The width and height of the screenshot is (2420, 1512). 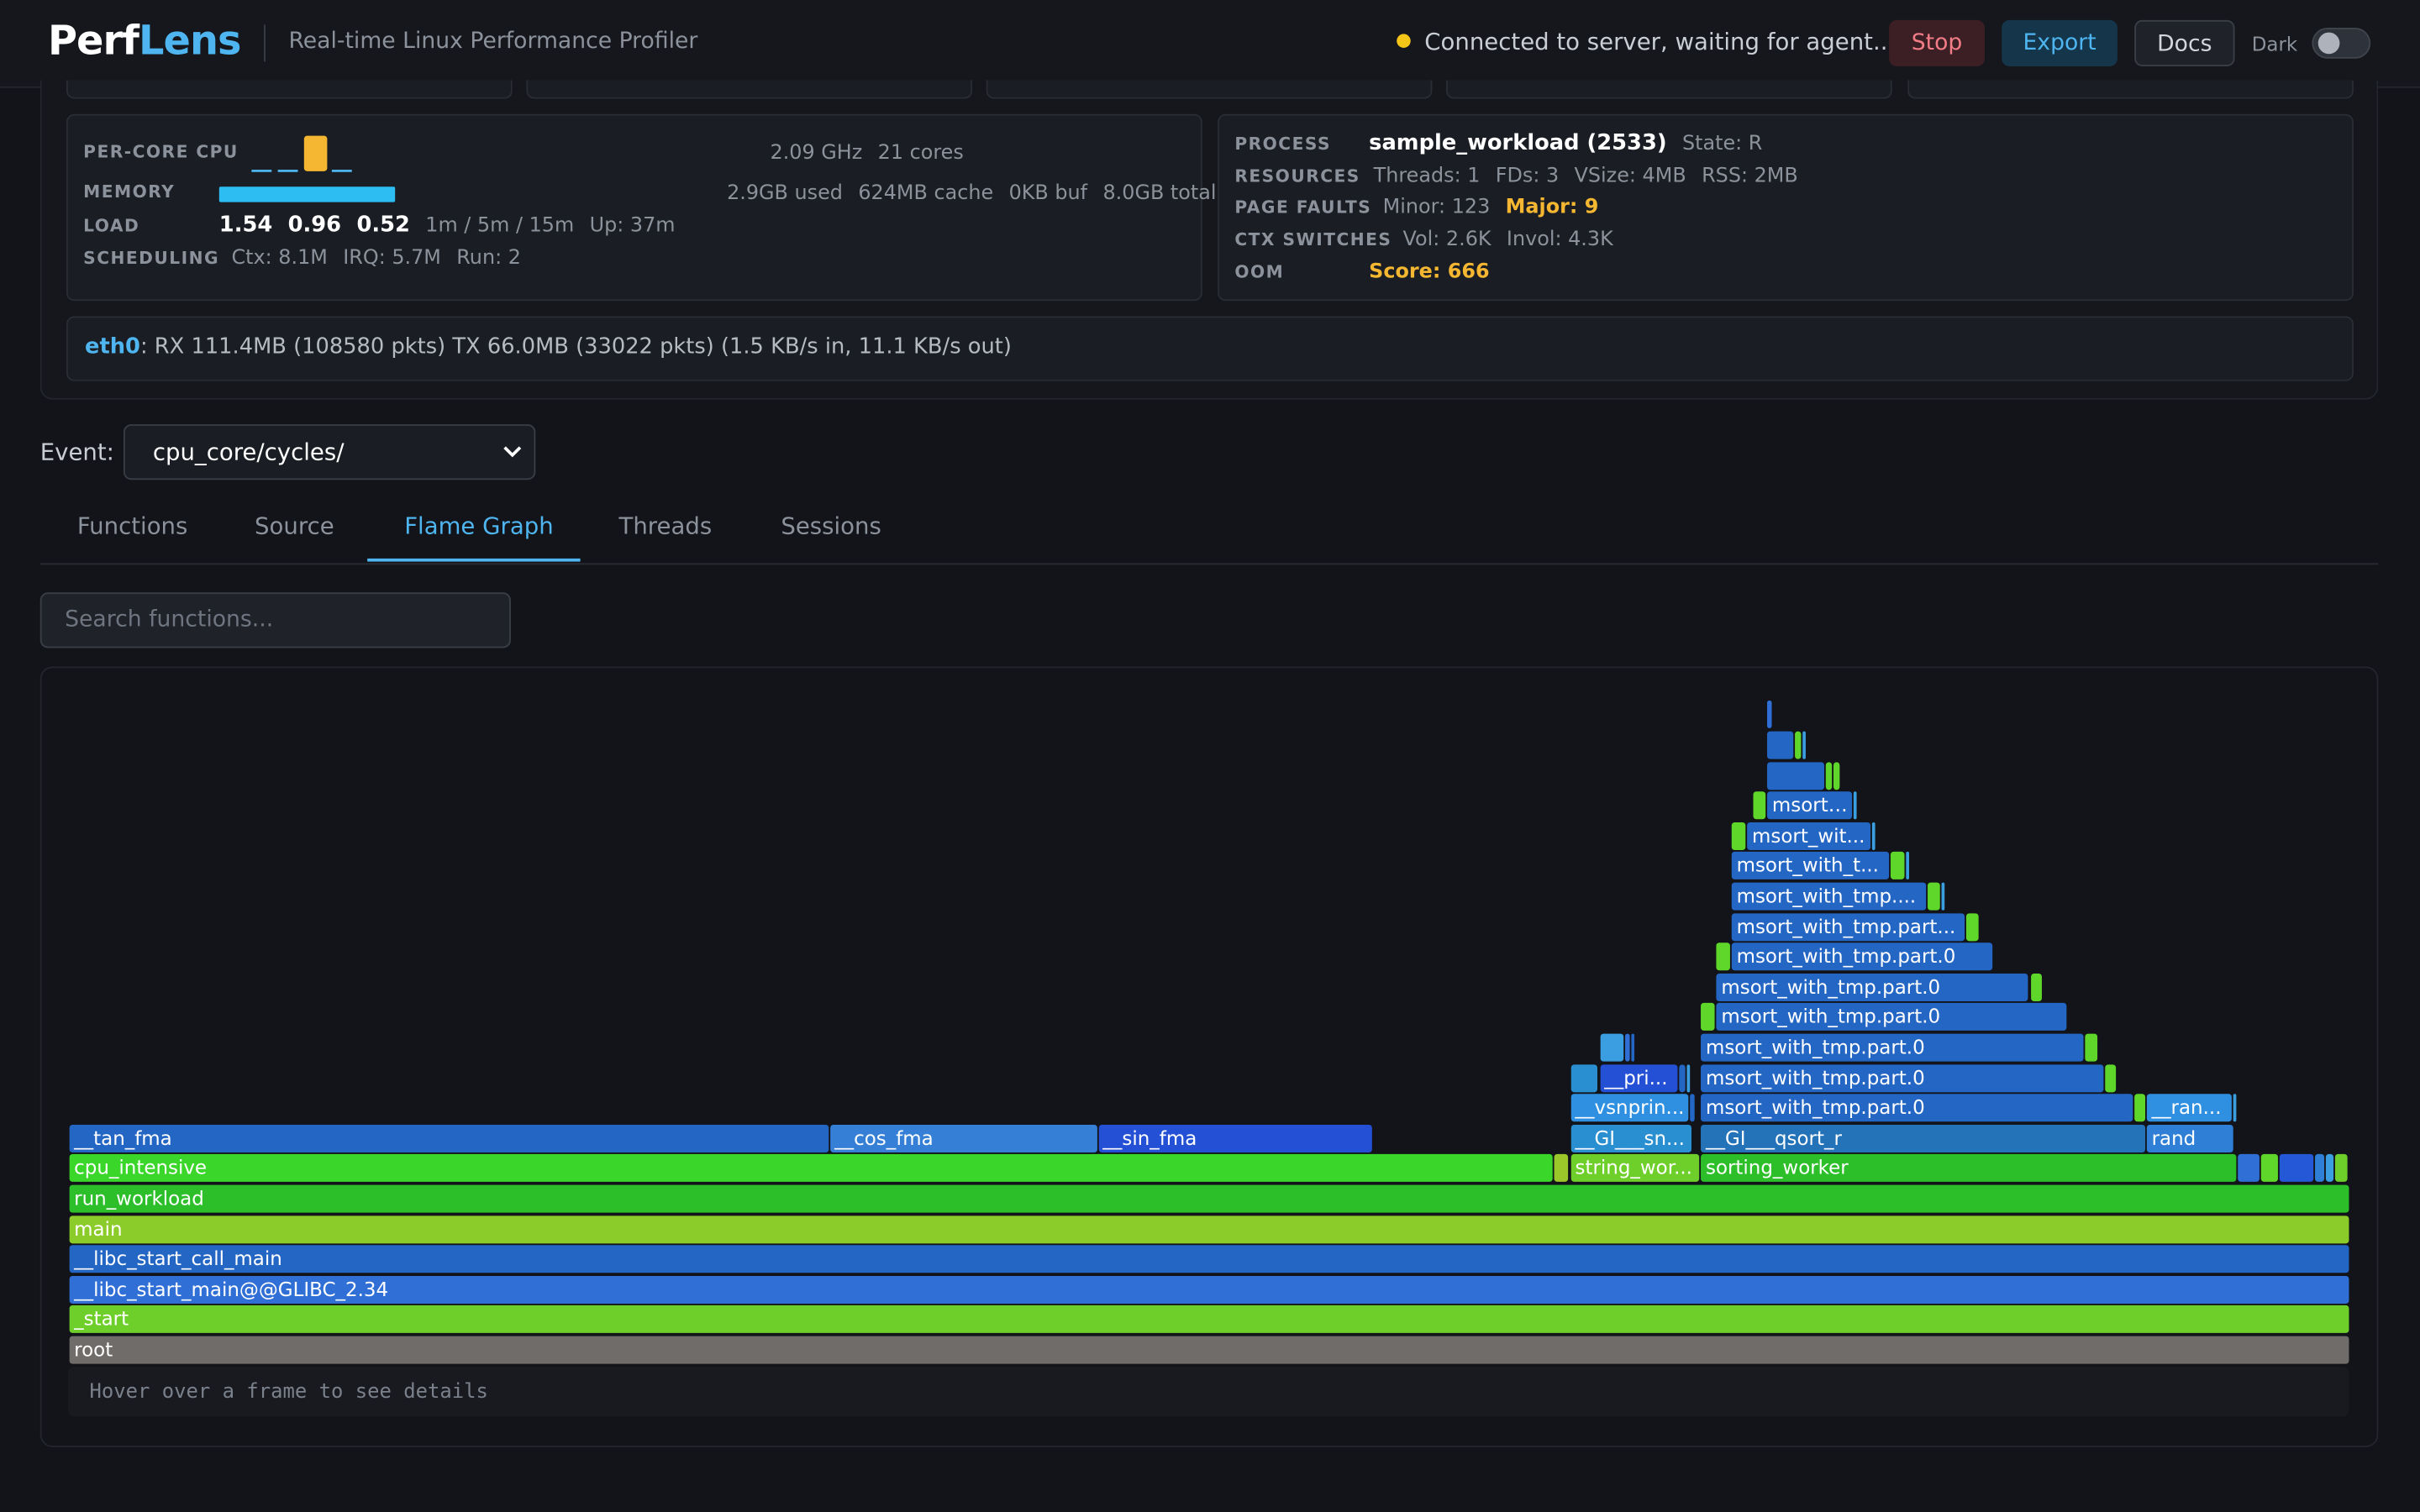 What do you see at coordinates (151, 258) in the screenshot?
I see `scheduling-label: SCHEDULING` at bounding box center [151, 258].